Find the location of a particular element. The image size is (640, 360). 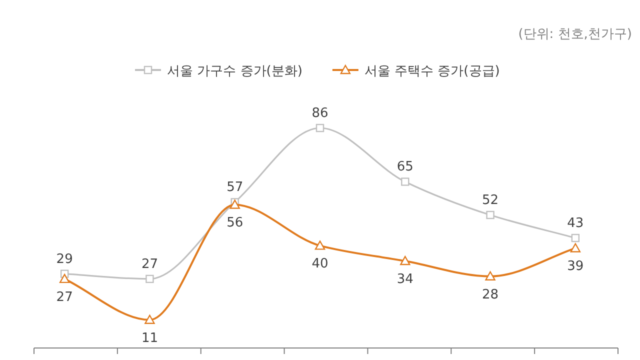

data-label: 65 is located at coordinates (405, 167).